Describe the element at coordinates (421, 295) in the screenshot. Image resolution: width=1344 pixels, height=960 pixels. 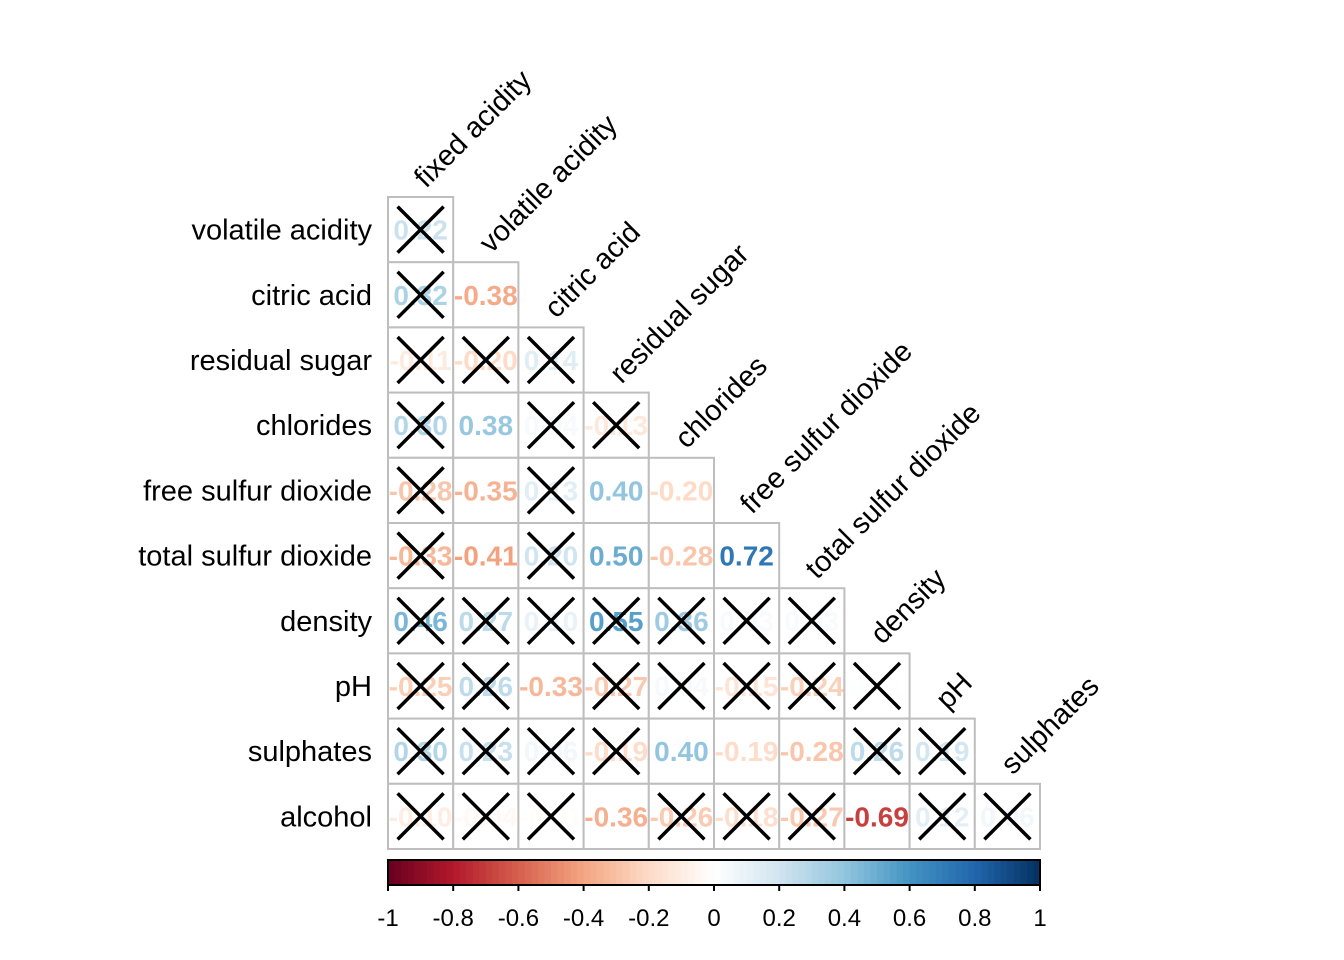
I see `matrix-cell: 0.32` at that location.